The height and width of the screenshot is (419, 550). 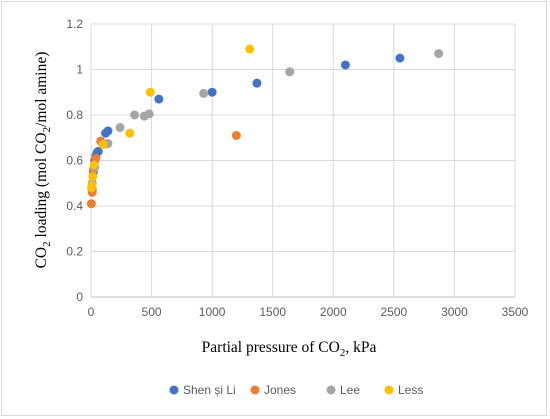 What do you see at coordinates (74, 24) in the screenshot?
I see `y-tick-label: 1.2` at bounding box center [74, 24].